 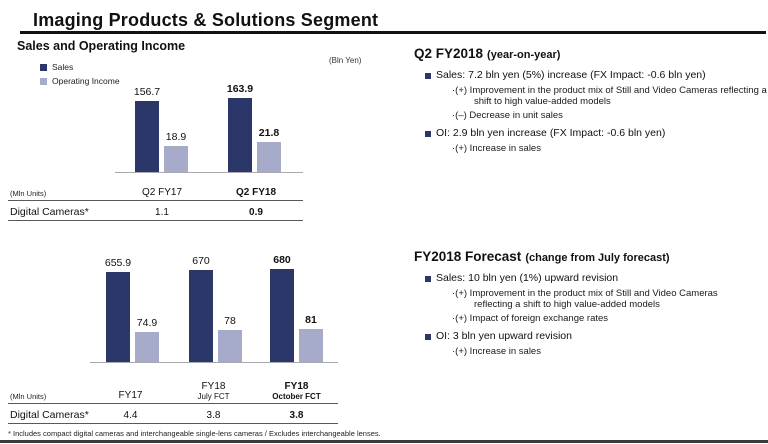 What do you see at coordinates (527, 278) in the screenshot?
I see `bullet-text: Sales: 10 bln yen (1%) upward revision` at bounding box center [527, 278].